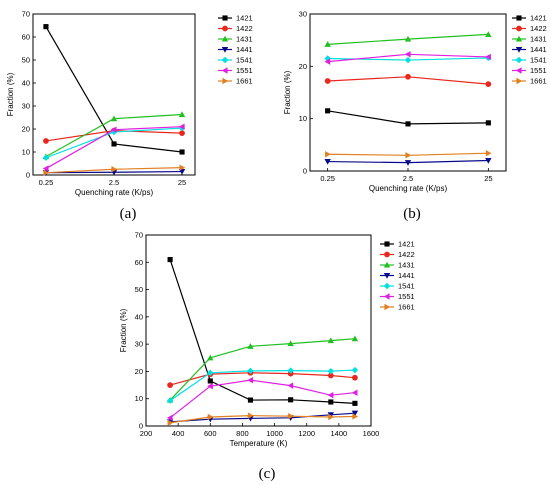 Image resolution: width=550 pixels, height=484 pixels. Describe the element at coordinates (46, 182) in the screenshot. I see `x-tick-label: 0.25` at that location.